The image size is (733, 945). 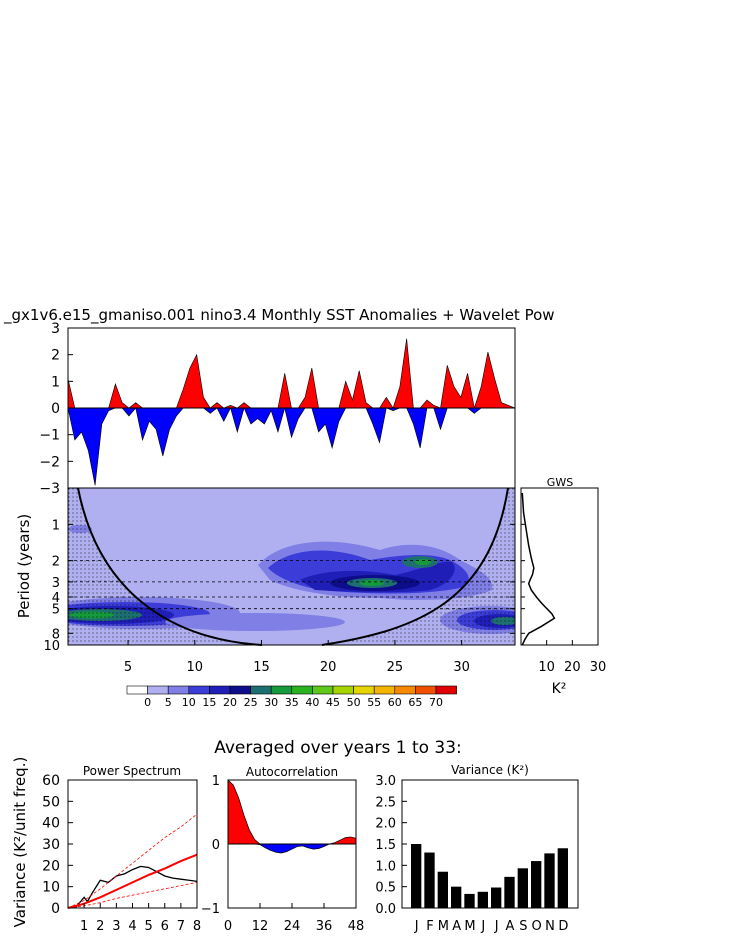 What do you see at coordinates (255, 622) in the screenshot?
I see `wavelet-band-mid` at bounding box center [255, 622].